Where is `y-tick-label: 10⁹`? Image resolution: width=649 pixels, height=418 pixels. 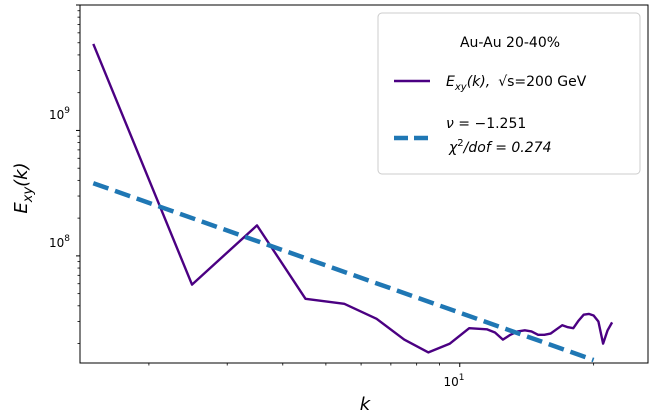
y-tick-label: 10⁹ is located at coordinates (59, 114).